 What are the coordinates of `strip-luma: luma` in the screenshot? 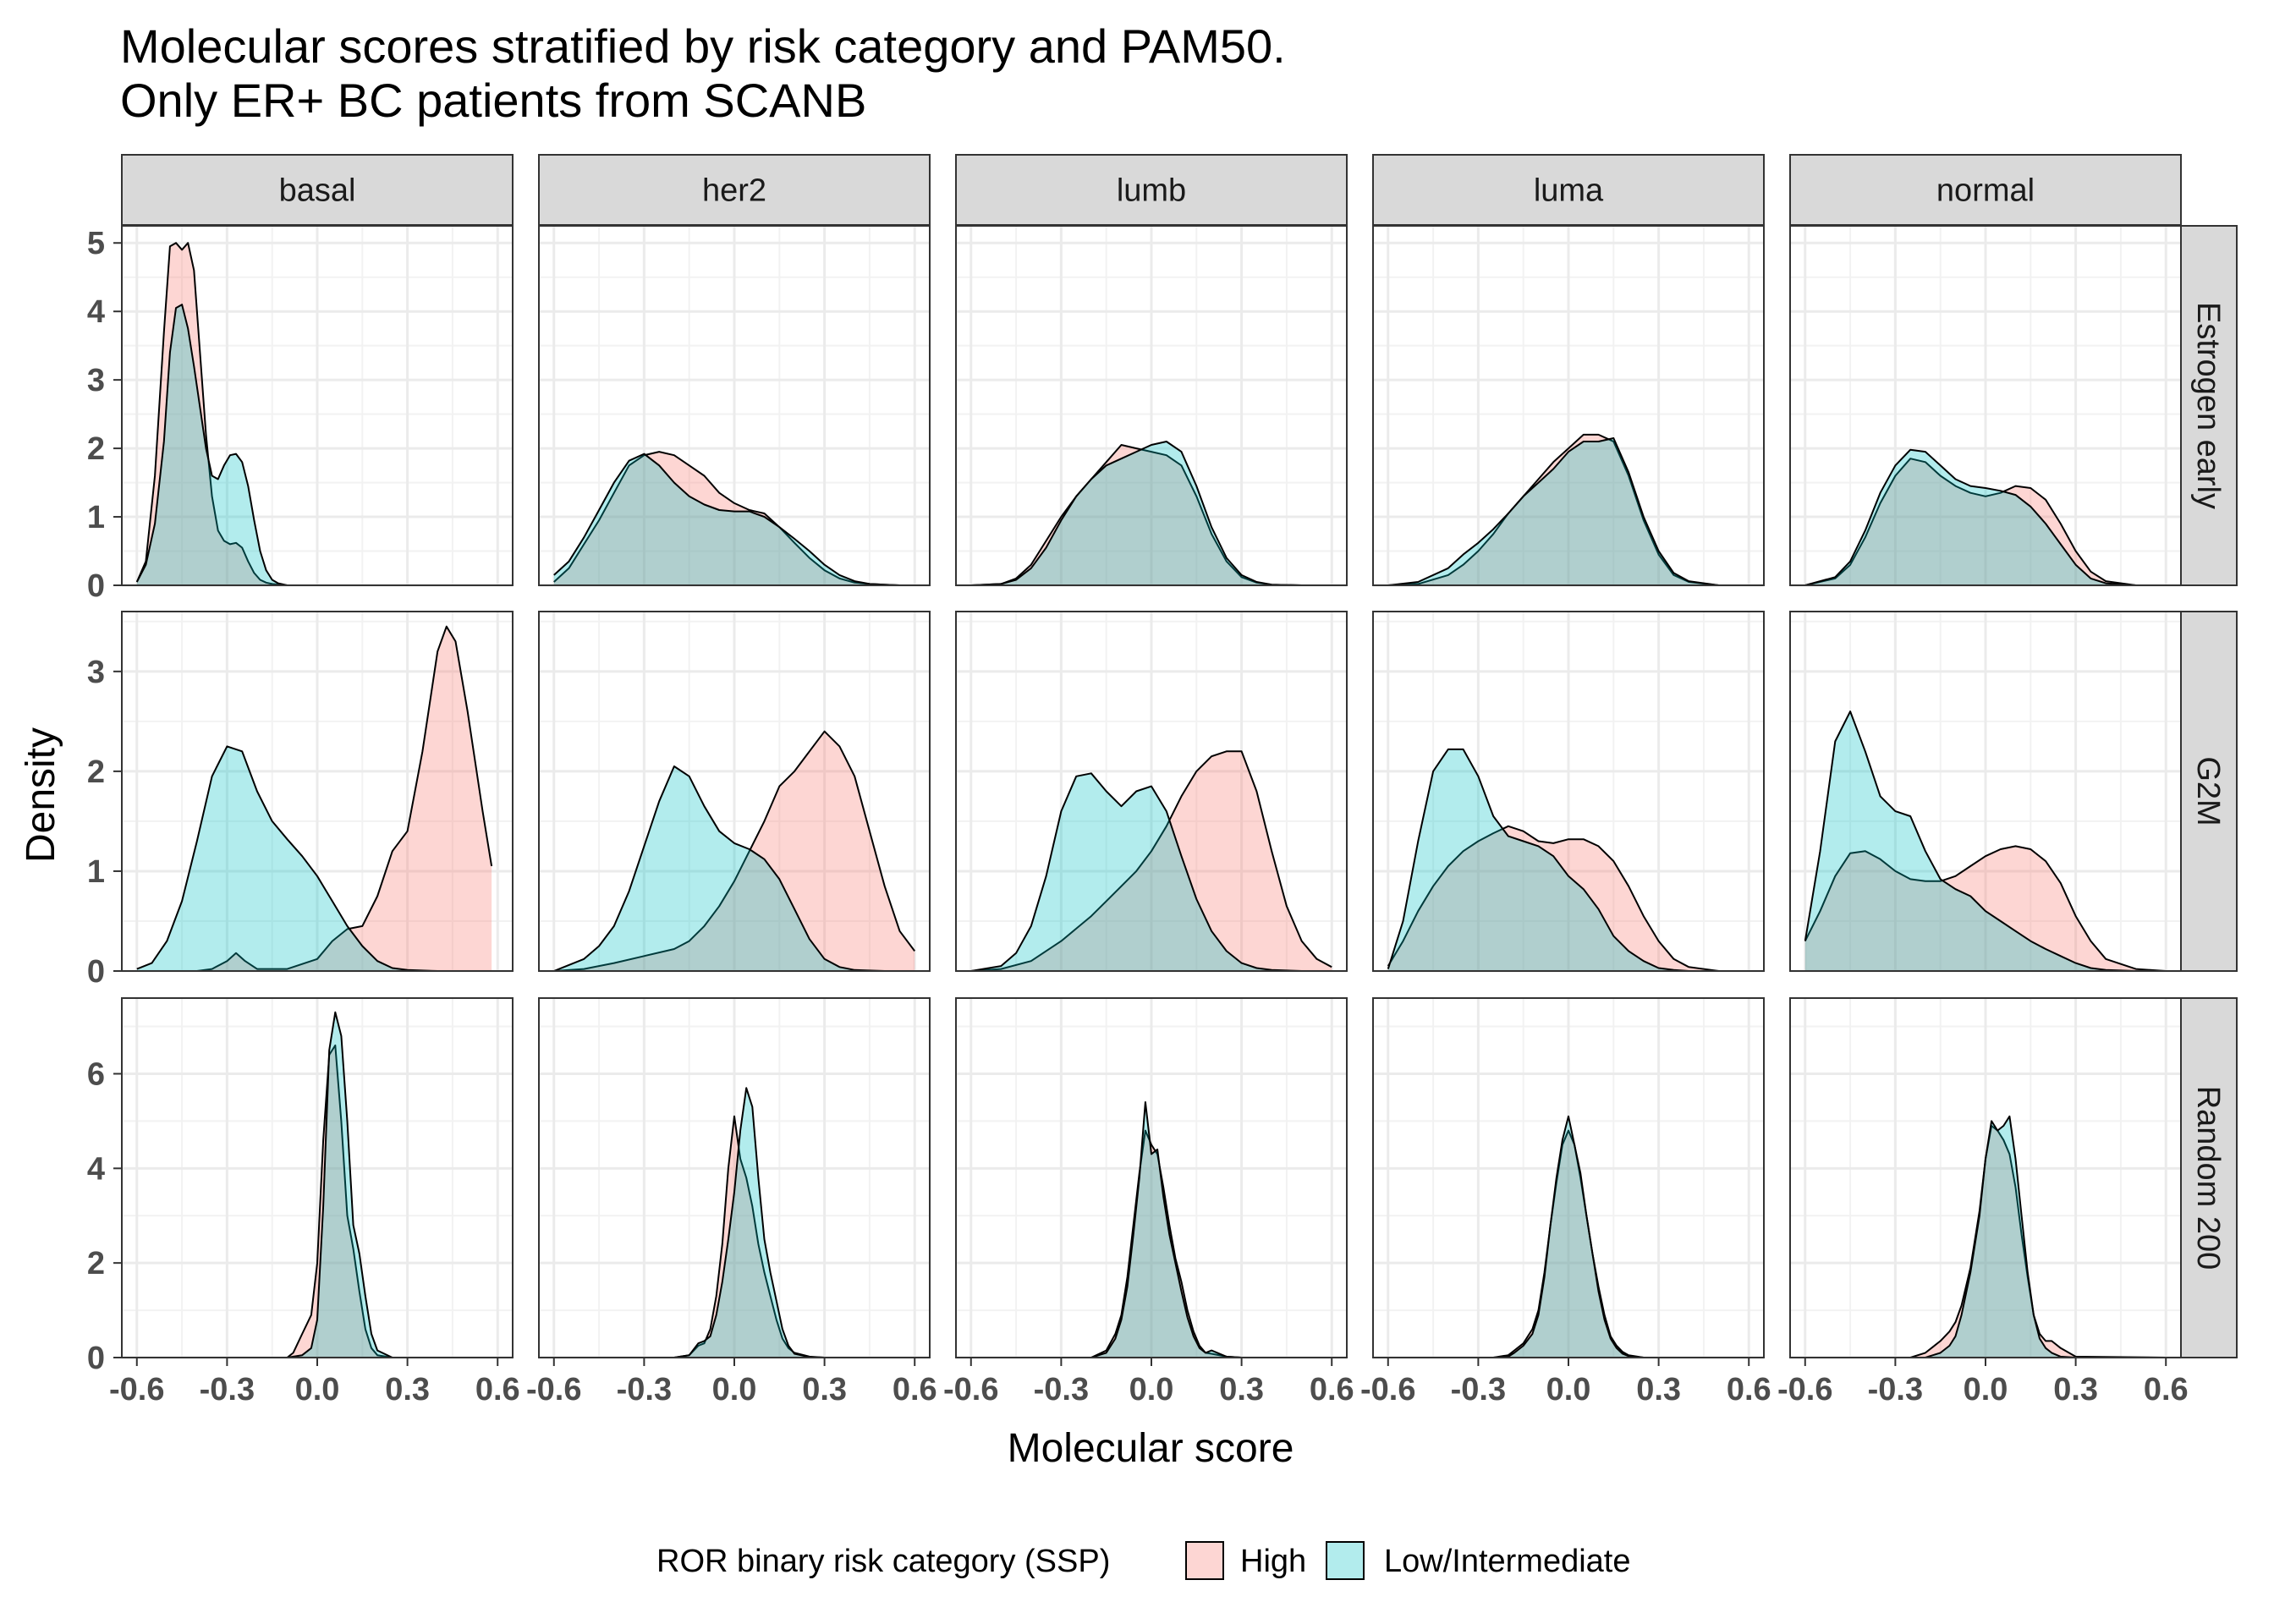 It's located at (1569, 190).